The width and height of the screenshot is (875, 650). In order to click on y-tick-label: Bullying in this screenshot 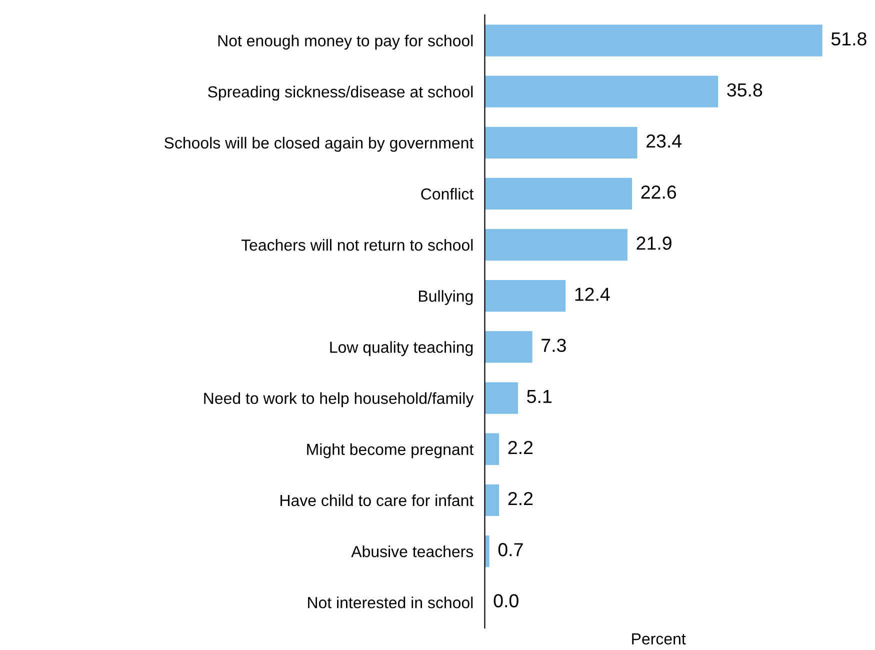, I will do `click(446, 297)`.